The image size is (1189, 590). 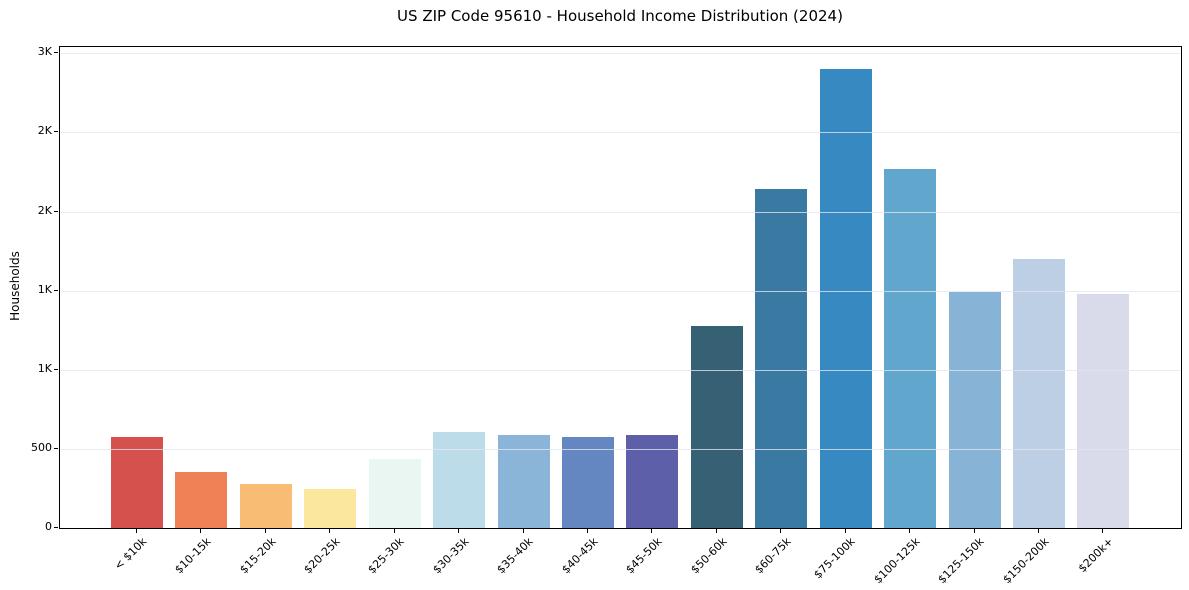 I want to click on x-tick-label: $15-20k, so click(x=257, y=556).